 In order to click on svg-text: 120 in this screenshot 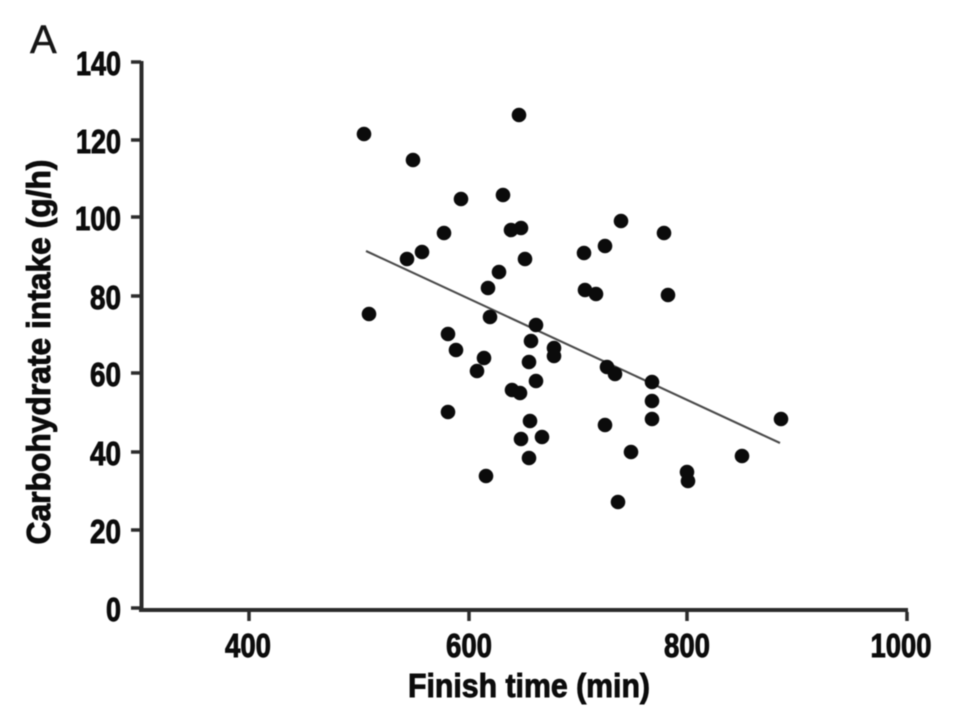, I will do `click(98, 141)`.